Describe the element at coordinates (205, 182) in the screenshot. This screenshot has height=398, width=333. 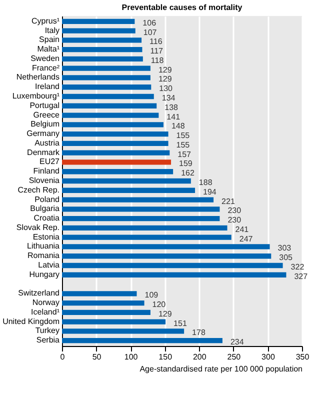
I see `data-label: 188` at that location.